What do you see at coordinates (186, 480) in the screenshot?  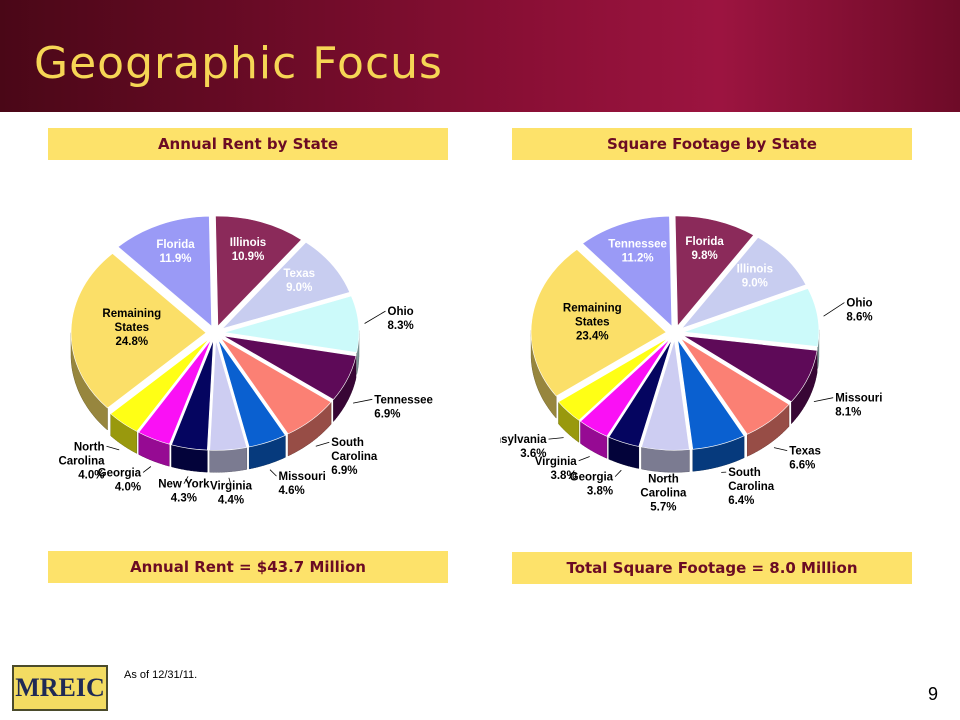 I see `leader-line-new-york` at bounding box center [186, 480].